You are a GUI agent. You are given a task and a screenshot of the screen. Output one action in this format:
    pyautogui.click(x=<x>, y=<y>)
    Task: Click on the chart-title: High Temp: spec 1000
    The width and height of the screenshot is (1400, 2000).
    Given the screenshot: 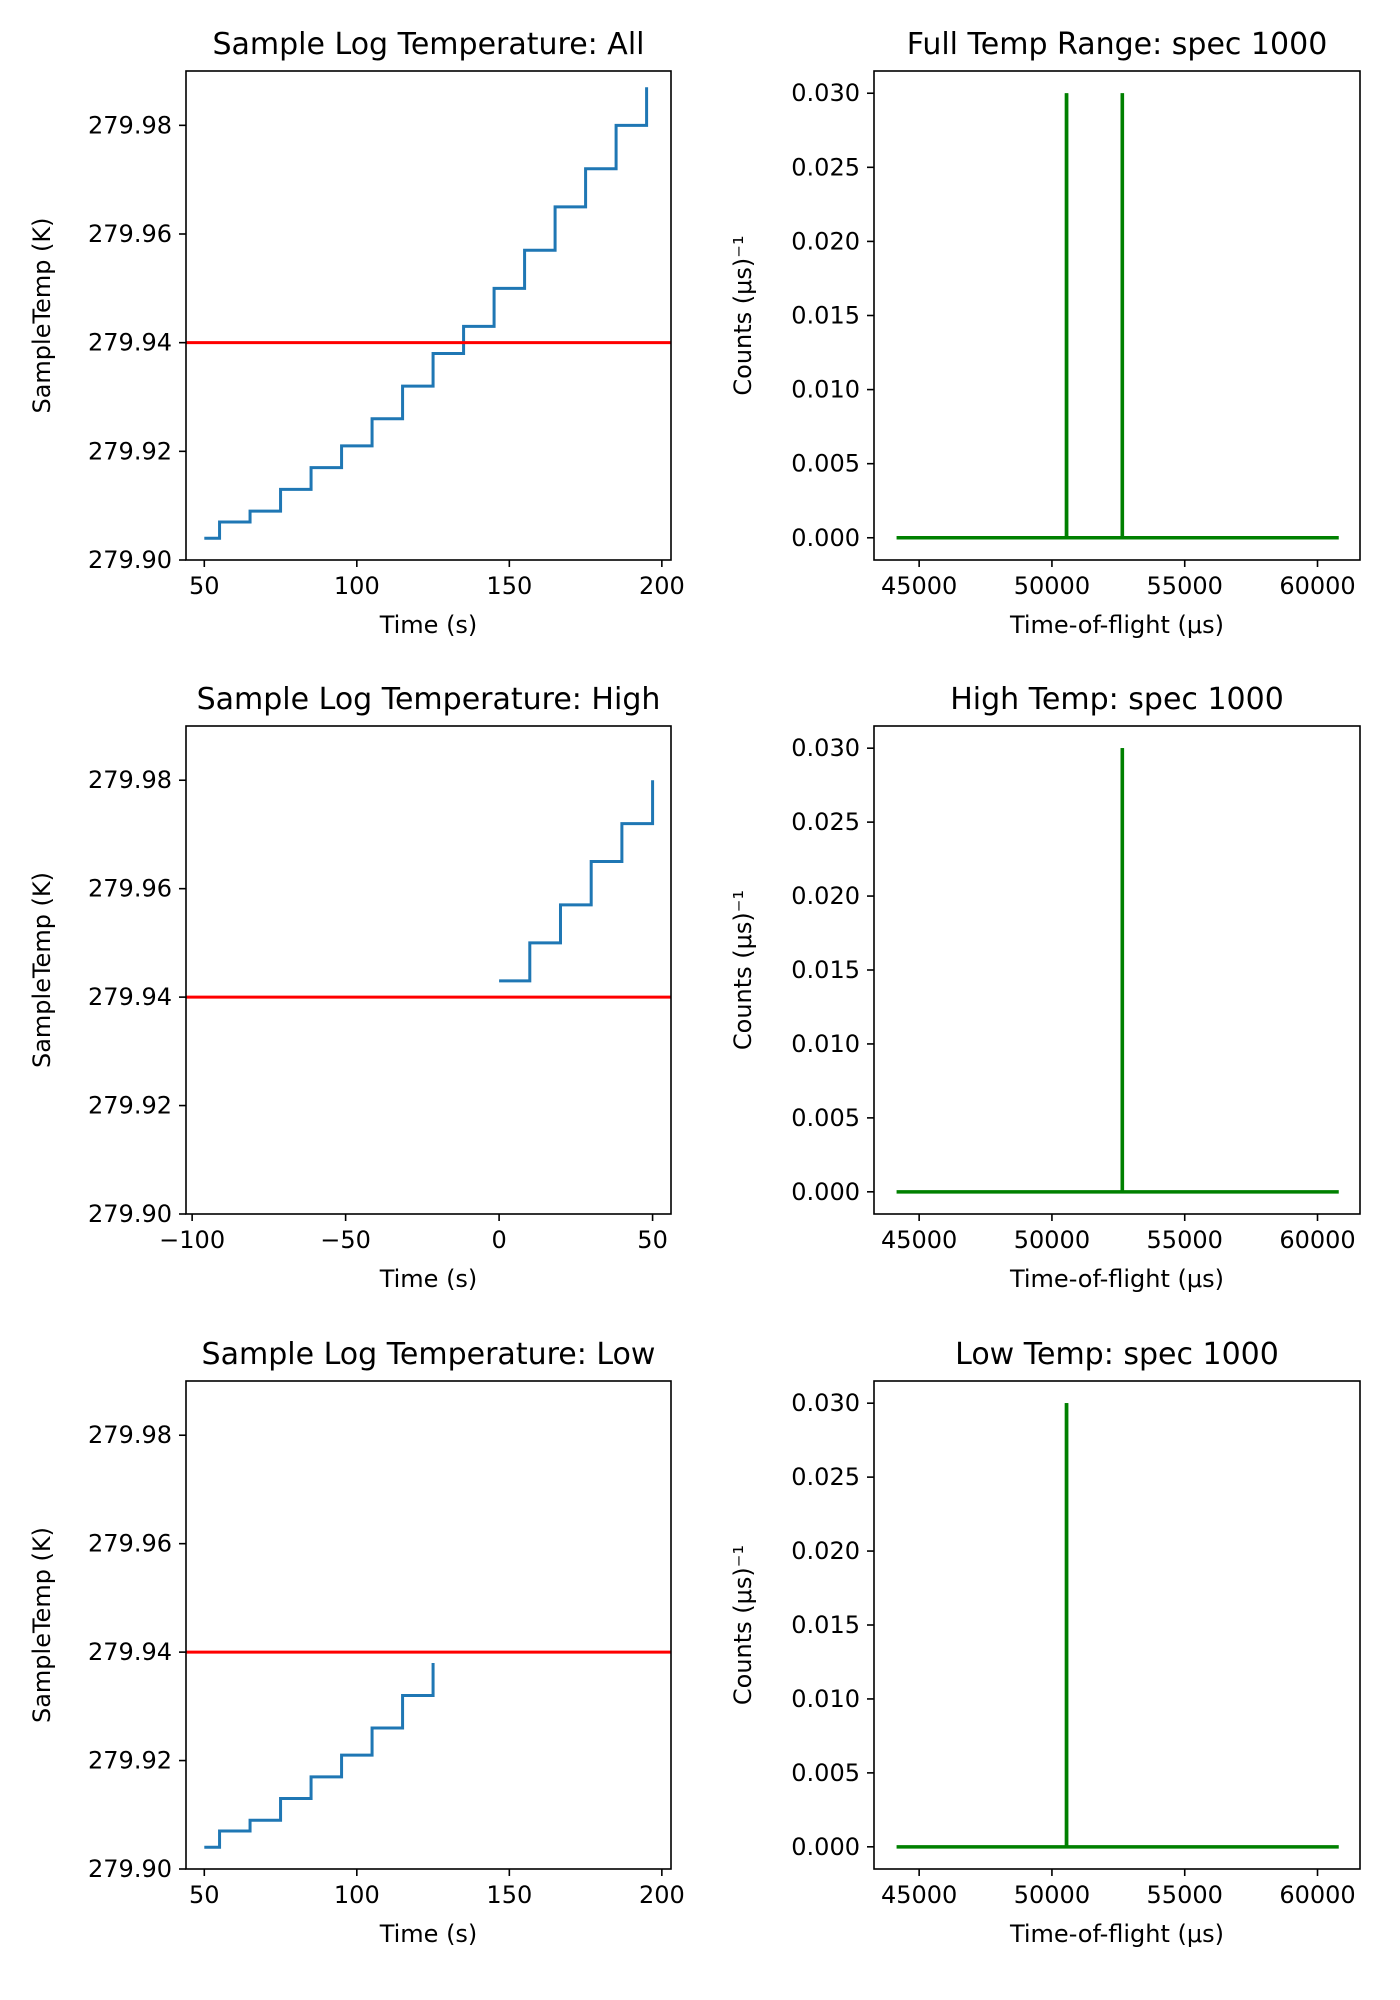 What is the action you would take?
    pyautogui.click(x=1117, y=699)
    